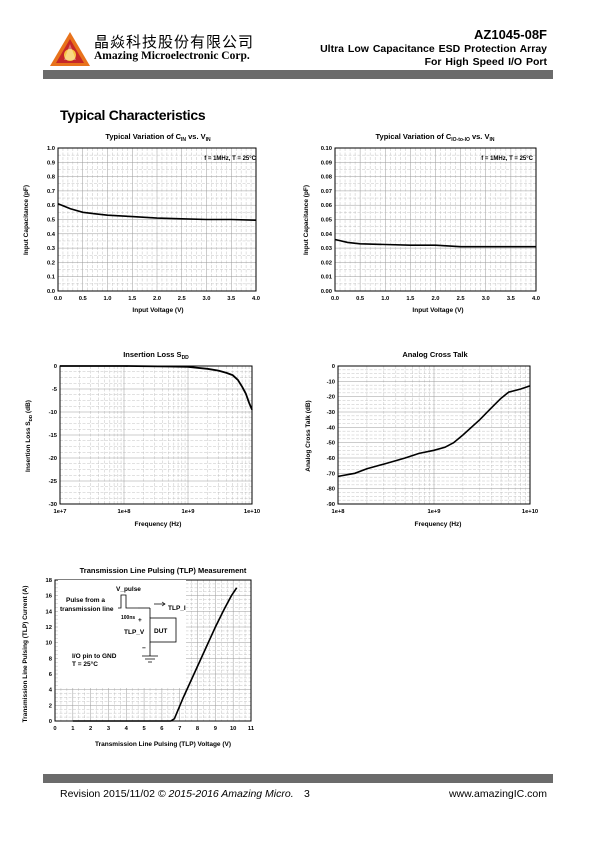  What do you see at coordinates (90, 729) in the screenshot?
I see `x-tick-label: 2` at bounding box center [90, 729].